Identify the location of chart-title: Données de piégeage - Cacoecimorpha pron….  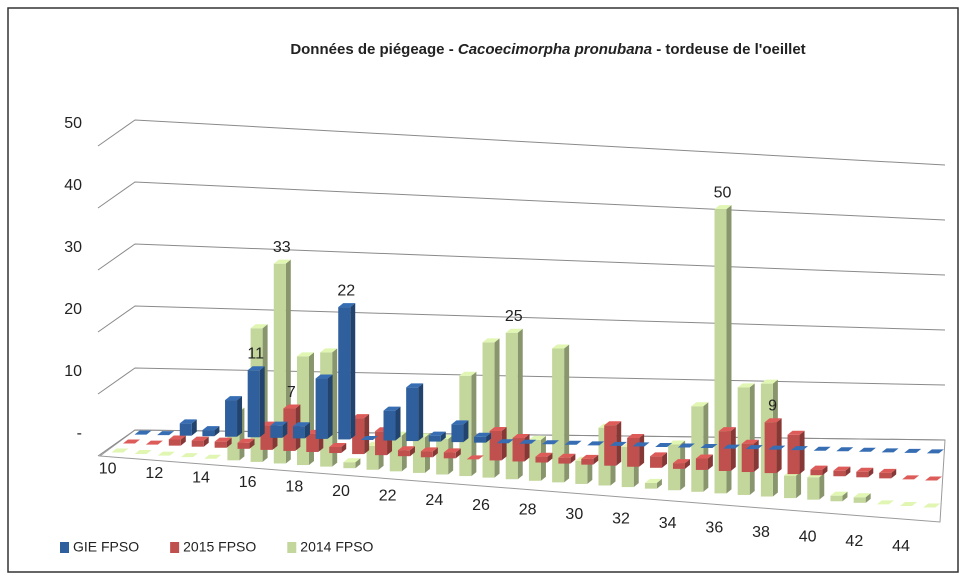
(547, 49).